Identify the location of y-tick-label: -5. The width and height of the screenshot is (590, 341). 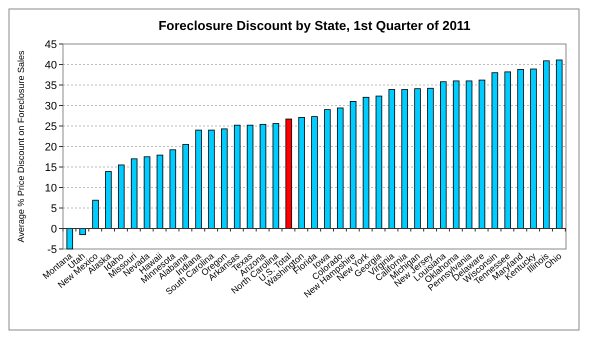
(52, 250).